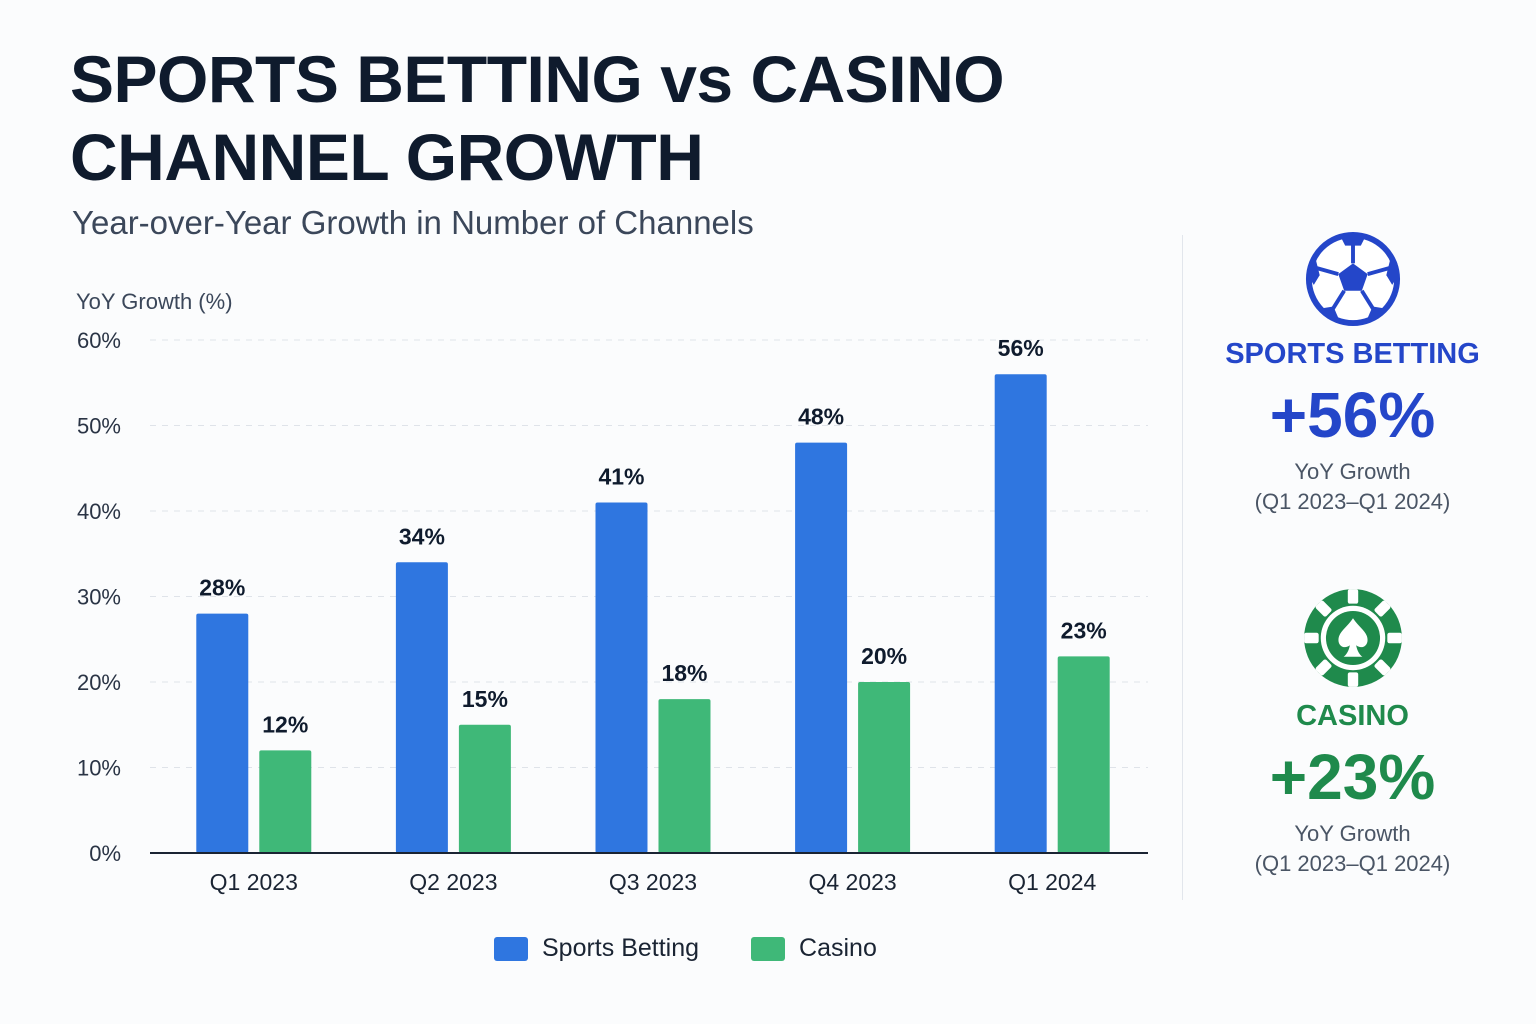 This screenshot has height=1024, width=1536. I want to click on sports-caption-line-2: (Q1 2023–Q1 2024), so click(1352, 501).